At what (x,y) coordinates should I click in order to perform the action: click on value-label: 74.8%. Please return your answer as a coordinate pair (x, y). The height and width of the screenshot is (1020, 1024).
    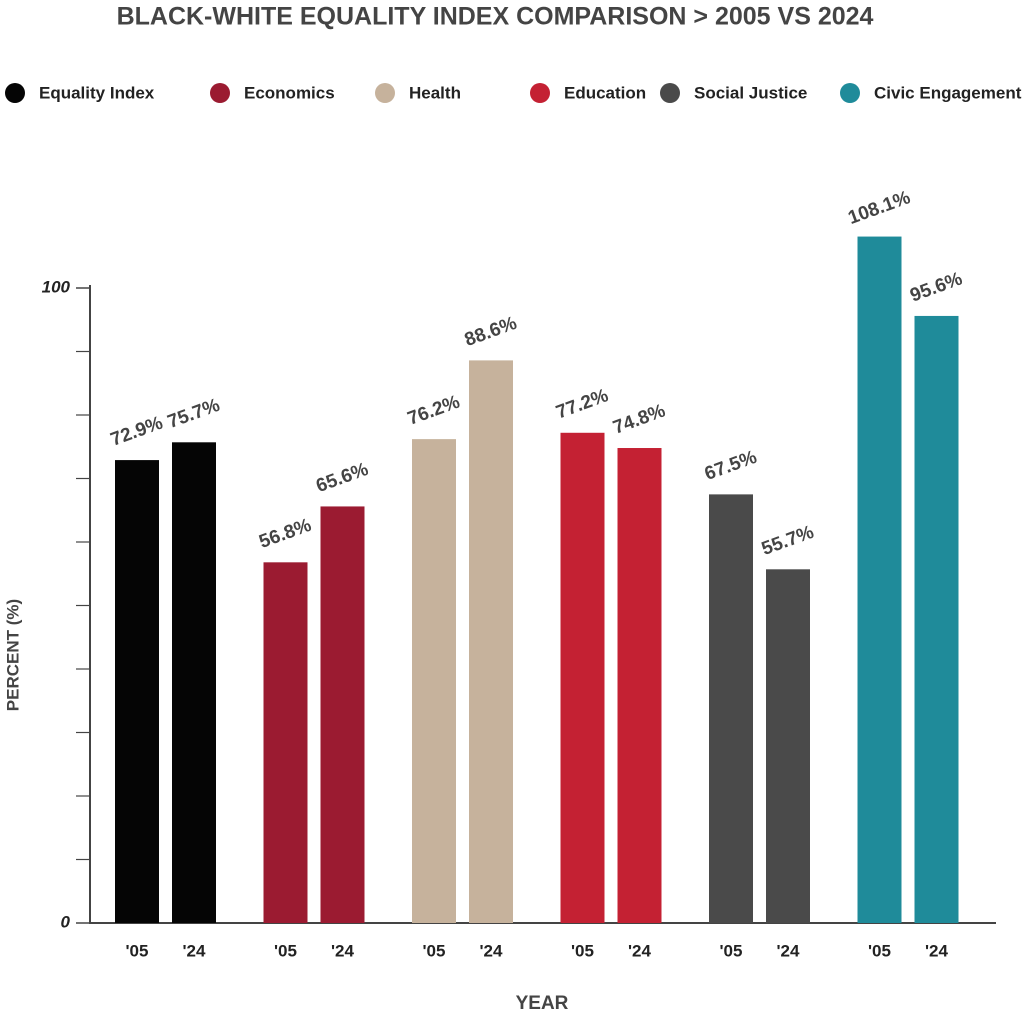
    Looking at the image, I should click on (639, 419).